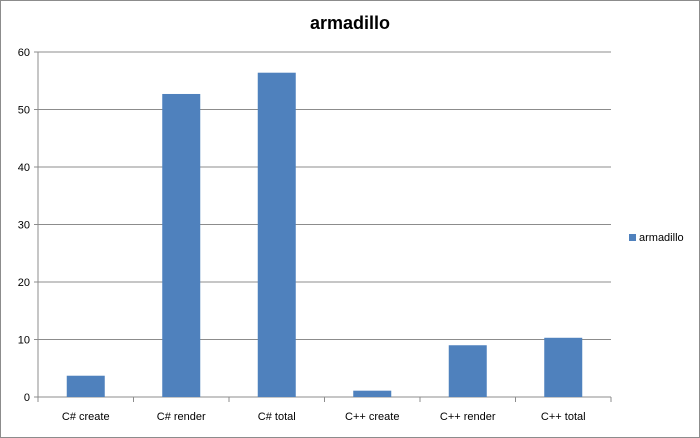 The height and width of the screenshot is (438, 700). I want to click on y-tick-label: 20, so click(24, 283).